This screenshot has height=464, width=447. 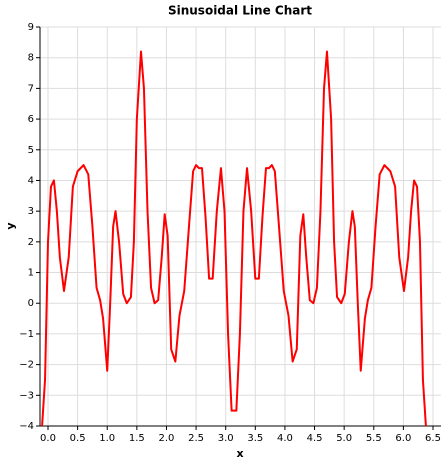 I want to click on x-tick-label: 6.5, so click(x=433, y=438).